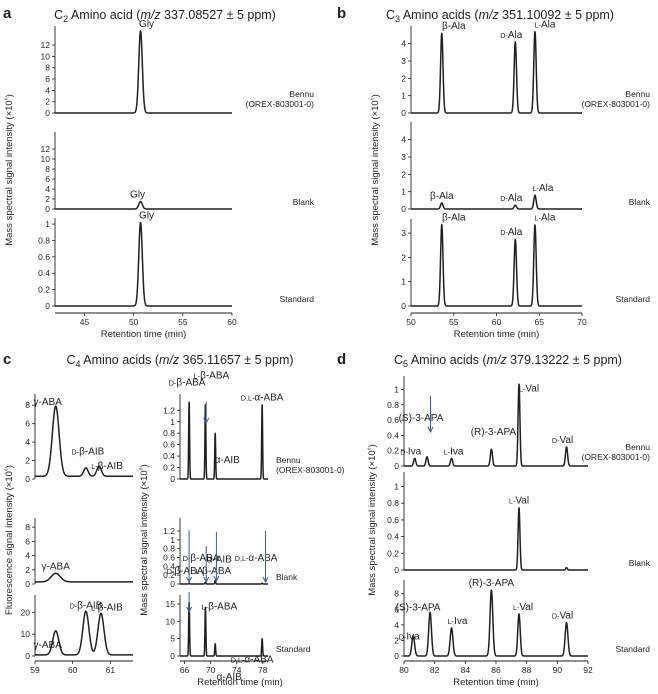  What do you see at coordinates (268, 398) in the screenshot?
I see `peak-label-rest: α-ABA` at bounding box center [268, 398].